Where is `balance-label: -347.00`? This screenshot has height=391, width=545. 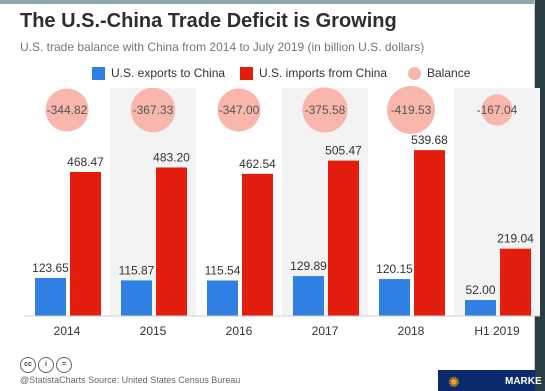
balance-label: -347.00 is located at coordinates (239, 110).